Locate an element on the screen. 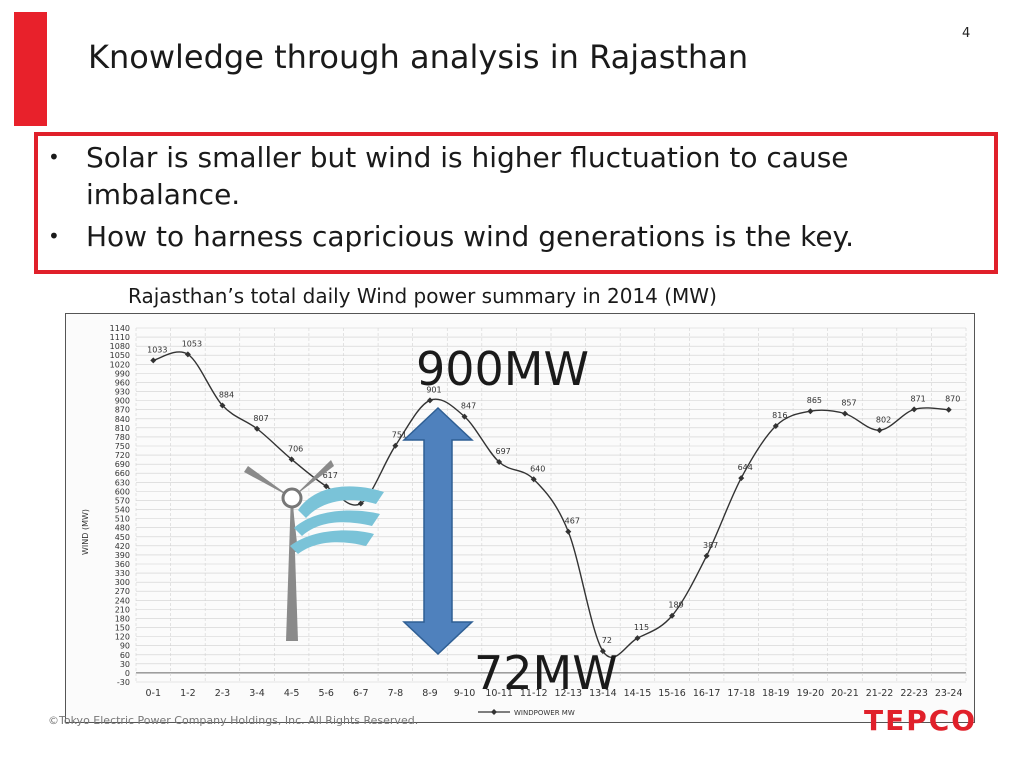 The width and height of the screenshot is (1024, 768). y-tick-label: 180 is located at coordinates (122, 618).